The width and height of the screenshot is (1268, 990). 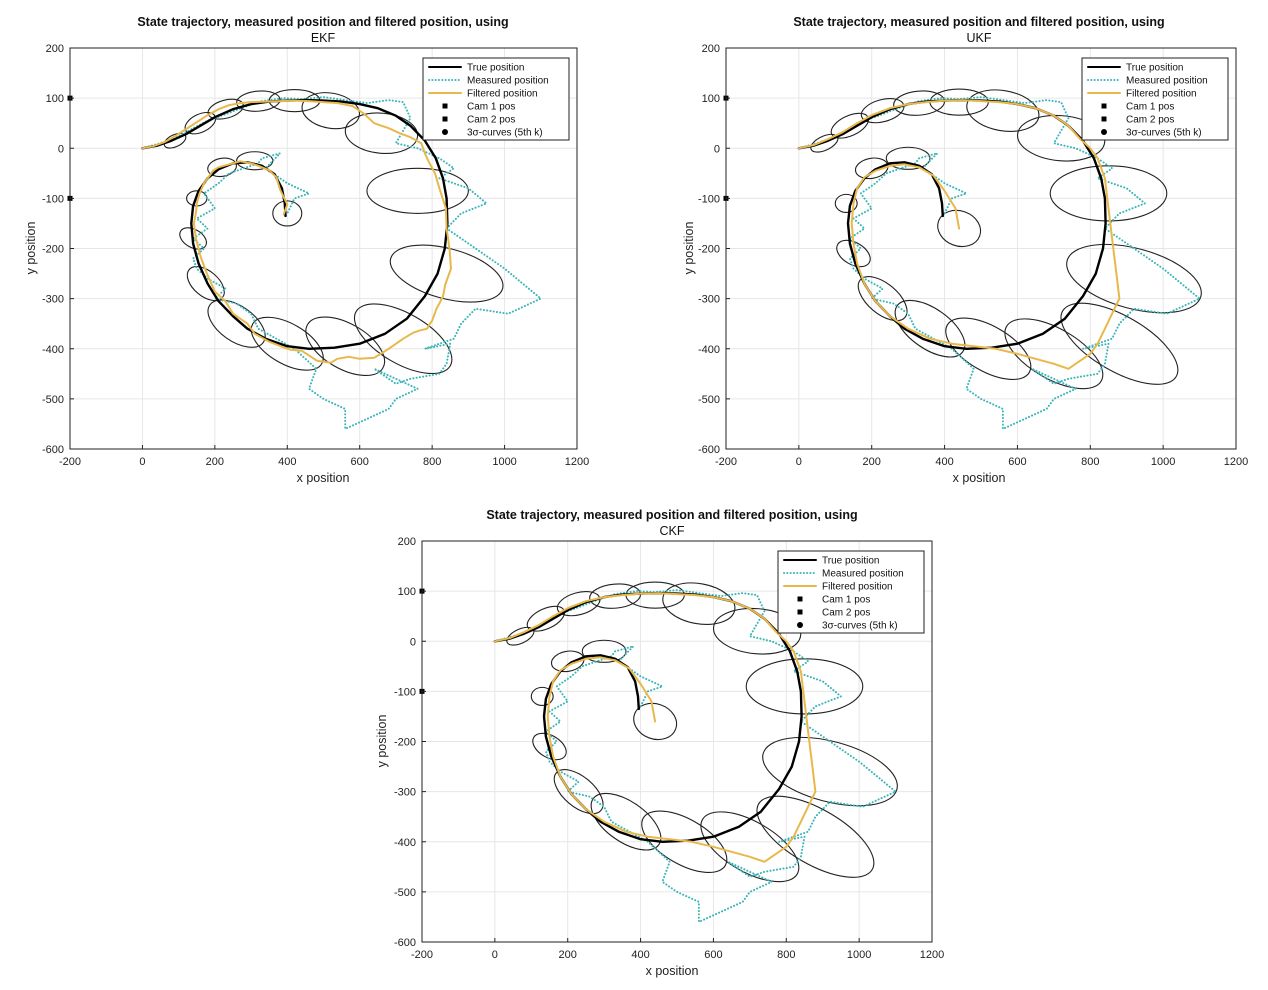 What do you see at coordinates (979, 38) in the screenshot?
I see `chart-subtitle: UKF` at bounding box center [979, 38].